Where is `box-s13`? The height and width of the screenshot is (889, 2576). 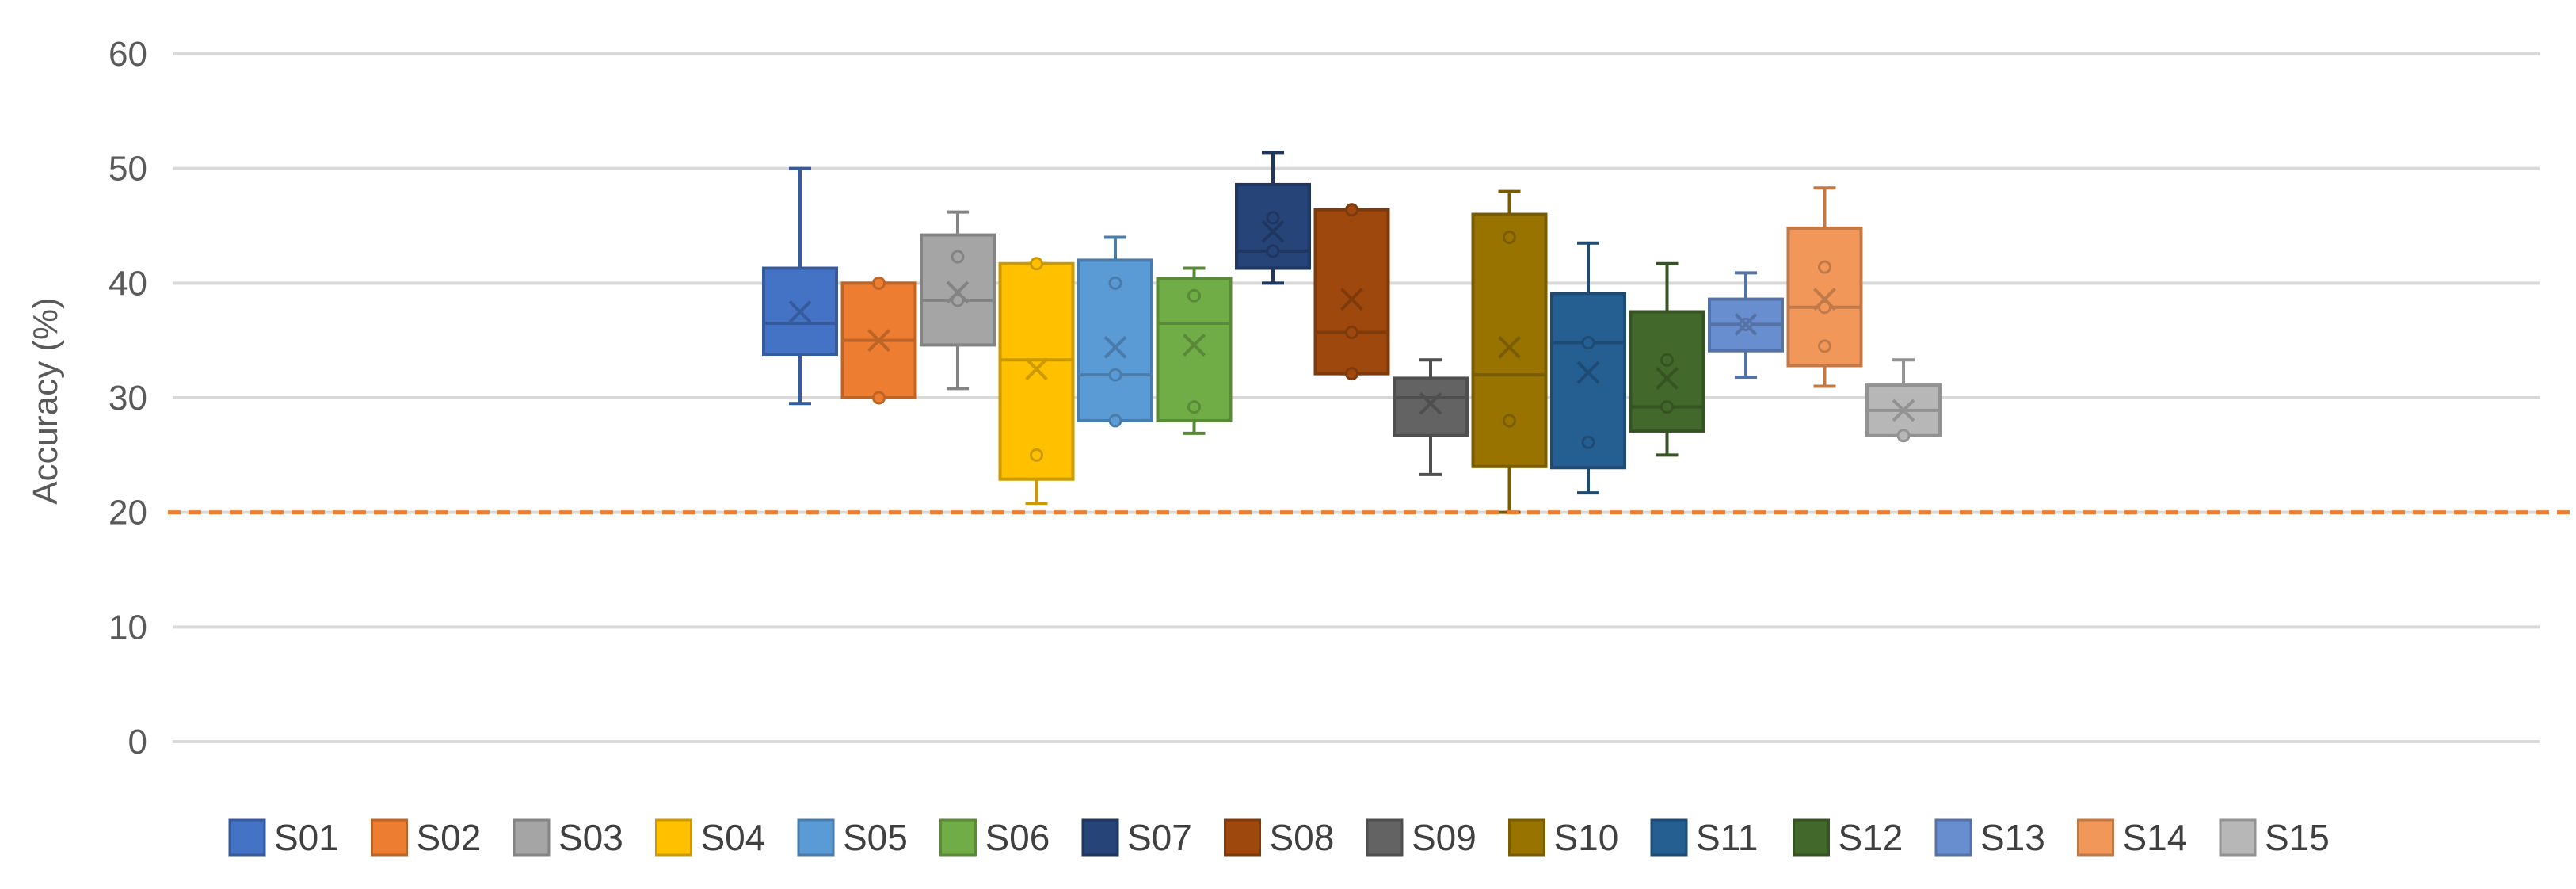 box-s13 is located at coordinates (1746, 325).